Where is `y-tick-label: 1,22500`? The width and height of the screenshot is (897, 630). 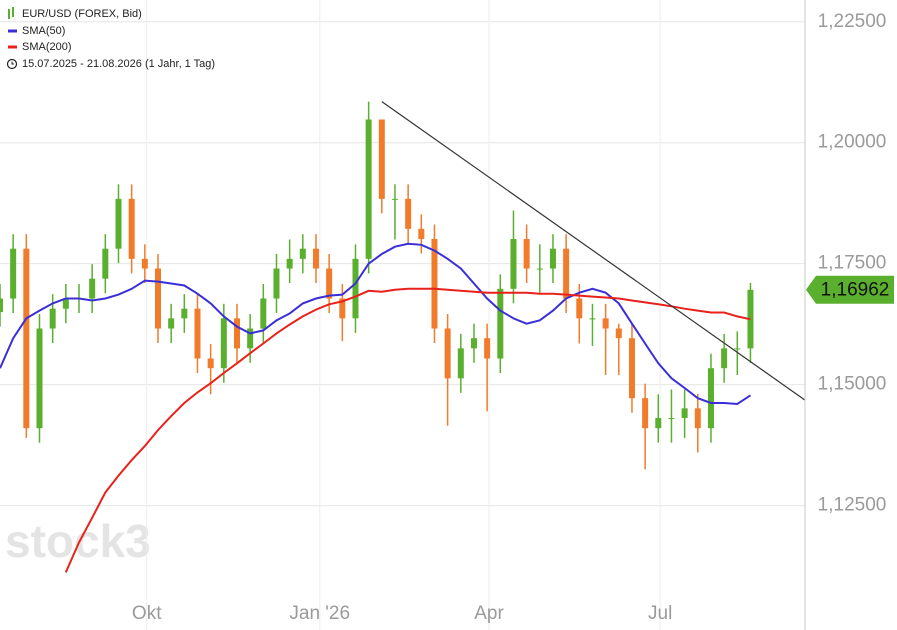 y-tick-label: 1,22500 is located at coordinates (852, 21).